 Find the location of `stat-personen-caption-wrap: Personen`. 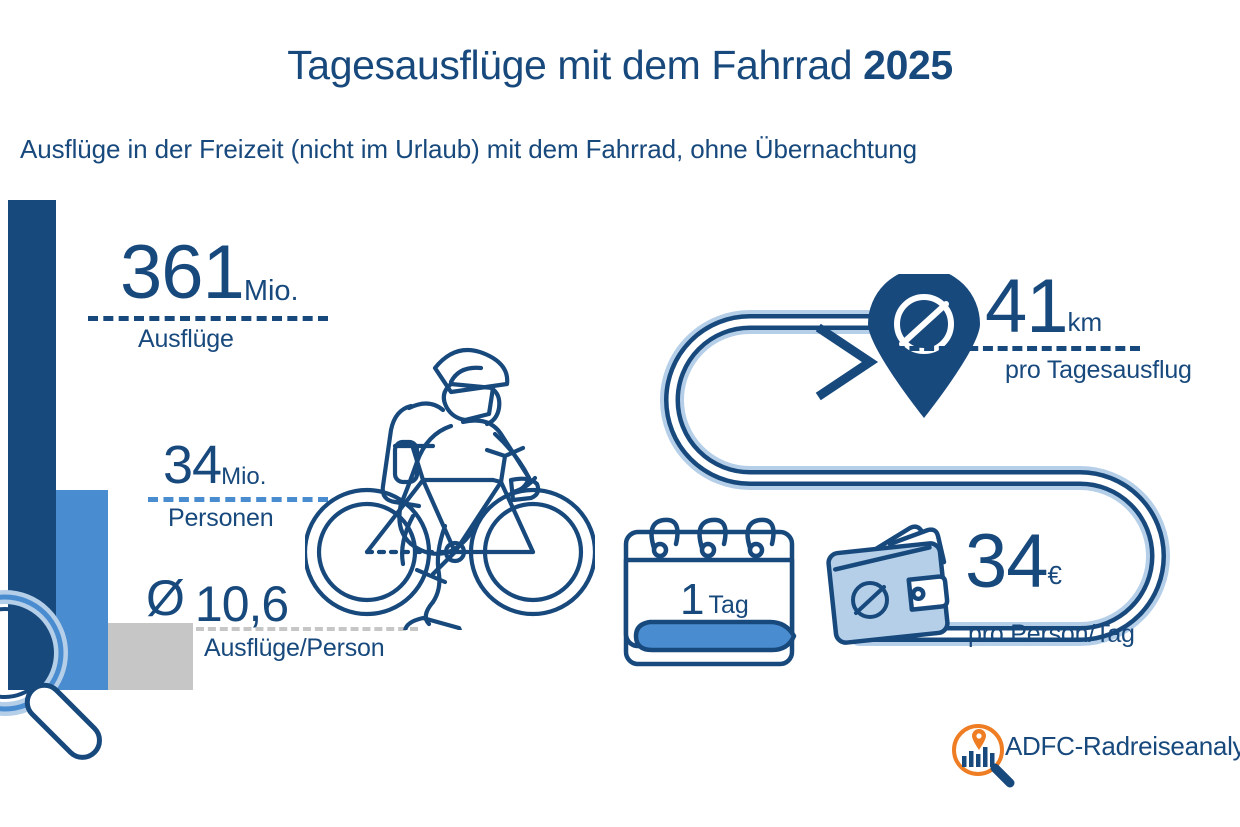

stat-personen-caption-wrap: Personen is located at coordinates (221, 518).